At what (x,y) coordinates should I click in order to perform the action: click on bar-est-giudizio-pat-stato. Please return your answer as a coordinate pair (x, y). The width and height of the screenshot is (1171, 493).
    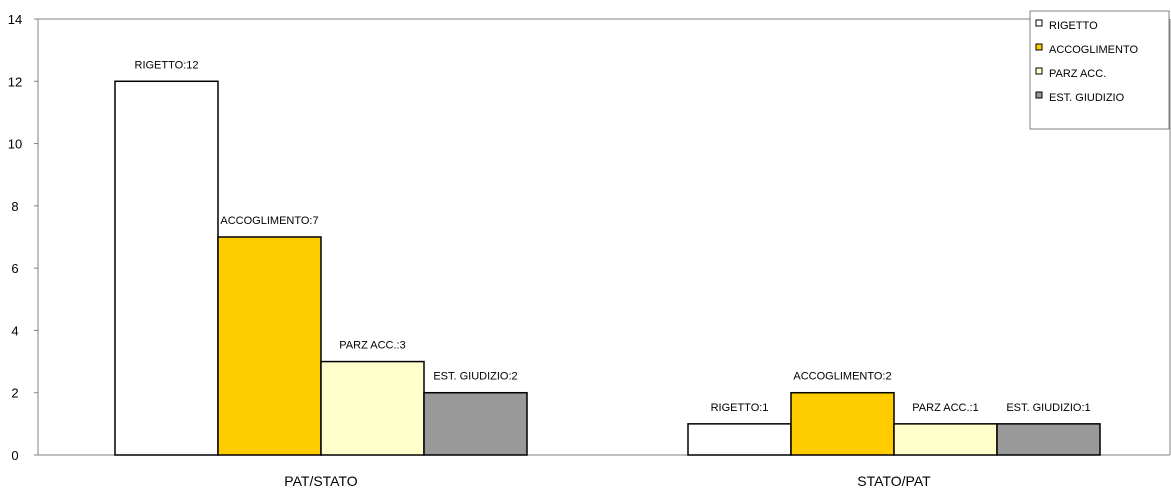
    Looking at the image, I should click on (475, 423).